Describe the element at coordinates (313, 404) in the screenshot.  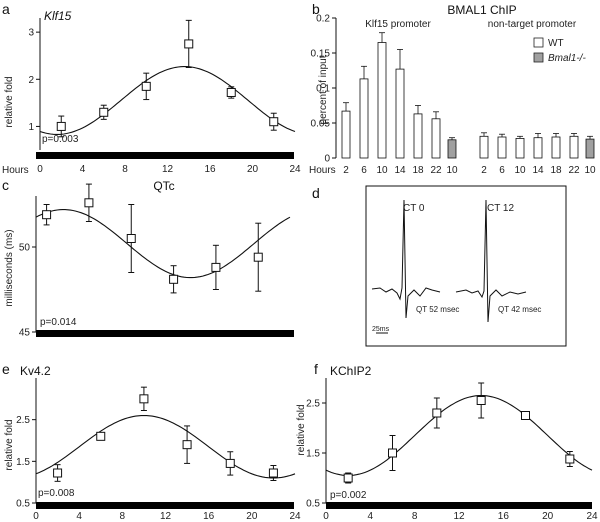
I see `panel-f-ytick-label: 2.5` at that location.